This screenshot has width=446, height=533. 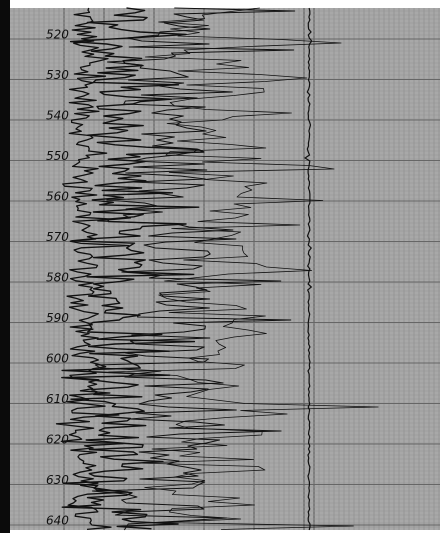 I want to click on depth-label: 530, so click(x=57, y=75).